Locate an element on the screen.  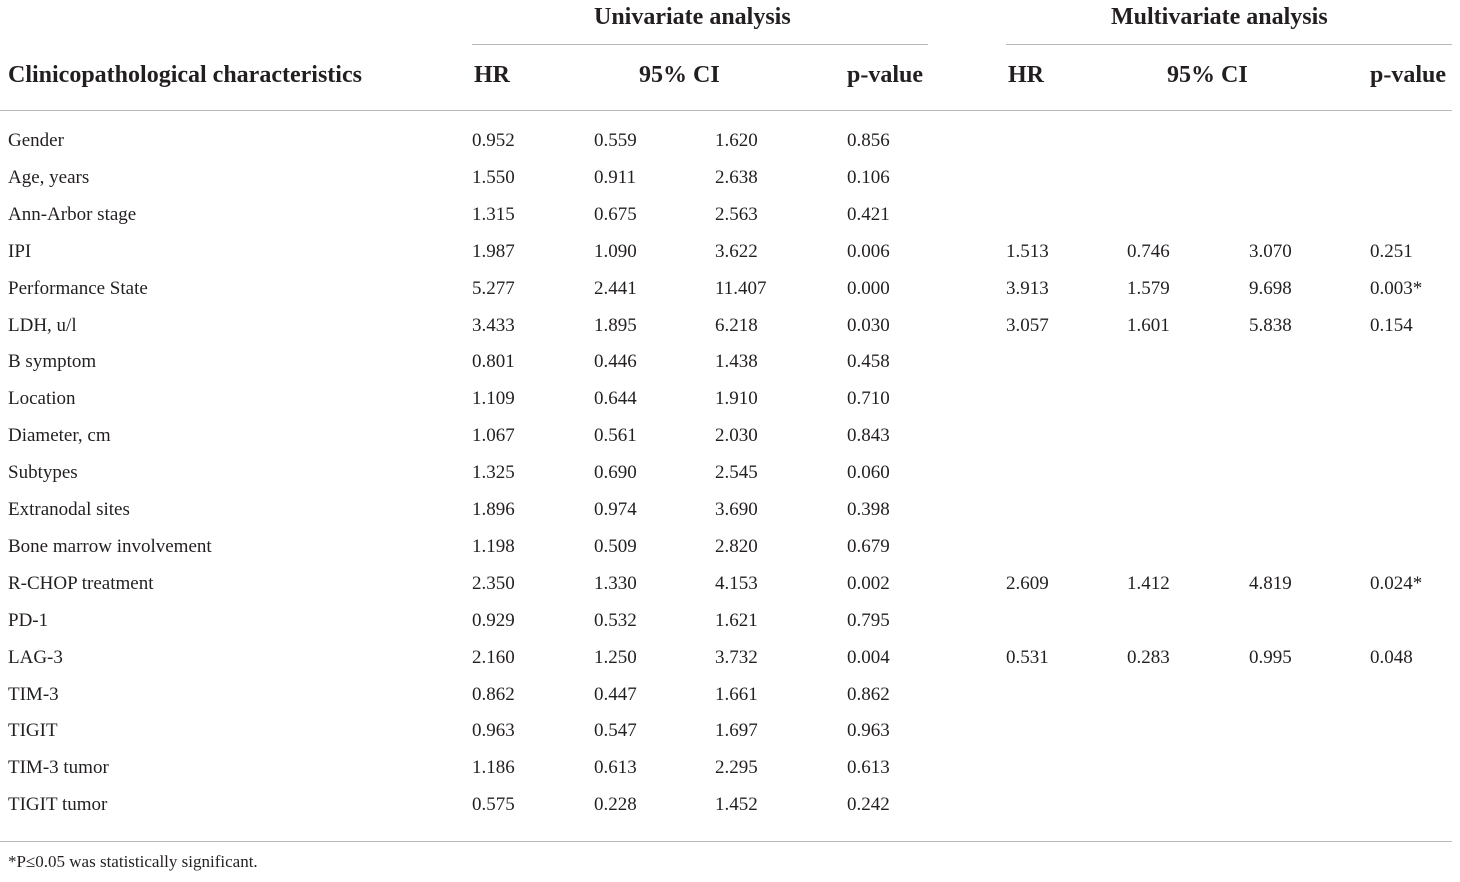
multivariate-ci-upper-cell: 4.819 is located at coordinates (1270, 583).